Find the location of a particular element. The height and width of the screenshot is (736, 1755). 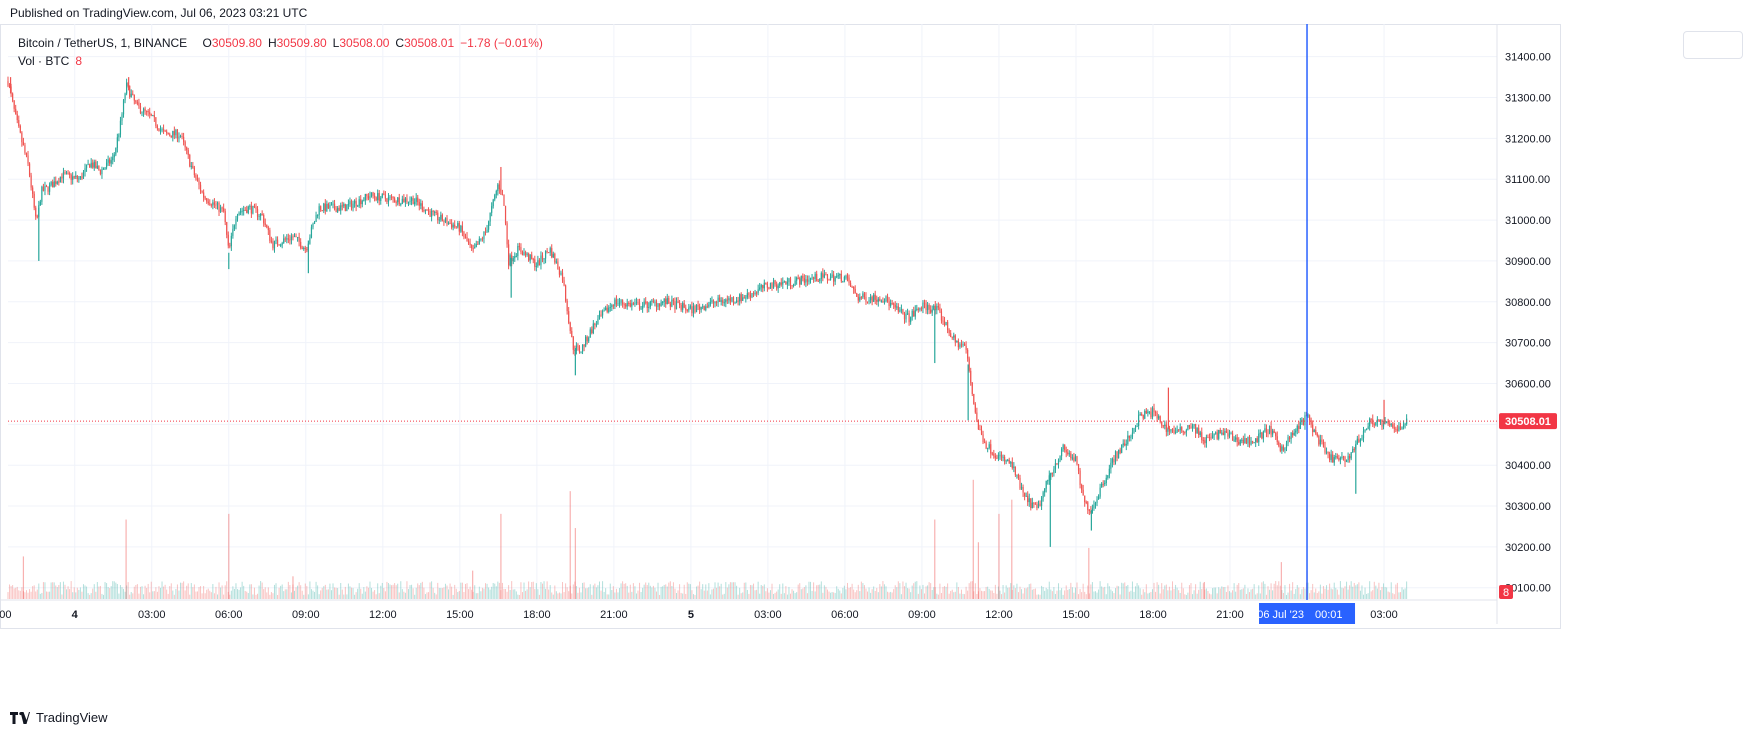

legend-volume-label: Vol · BTC is located at coordinates (44, 61).